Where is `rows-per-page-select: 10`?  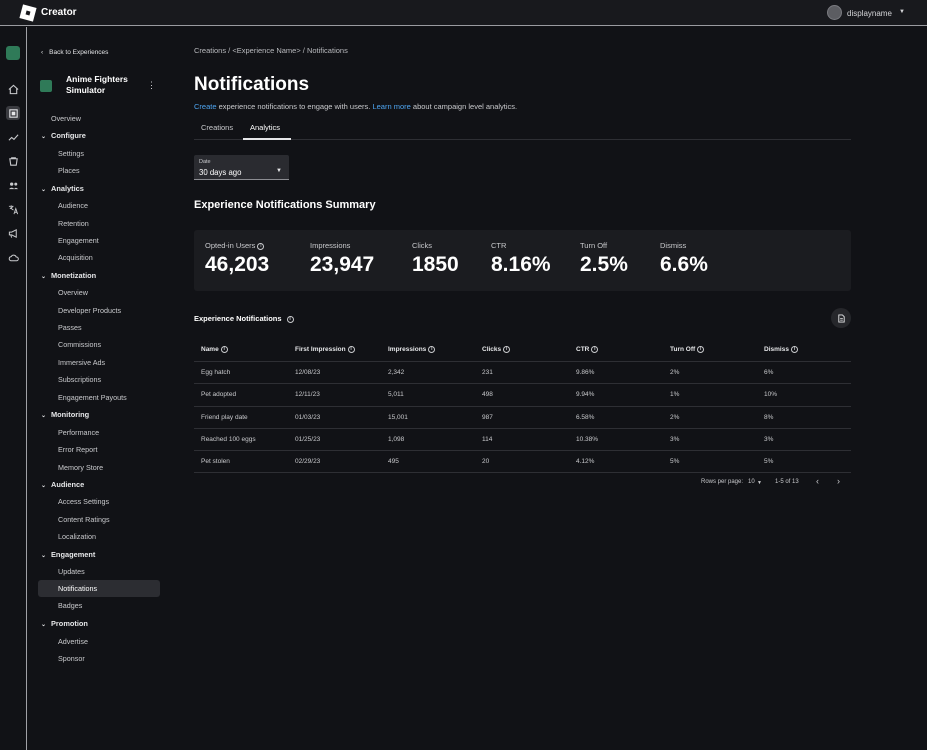 rows-per-page-select: 10 is located at coordinates (751, 482).